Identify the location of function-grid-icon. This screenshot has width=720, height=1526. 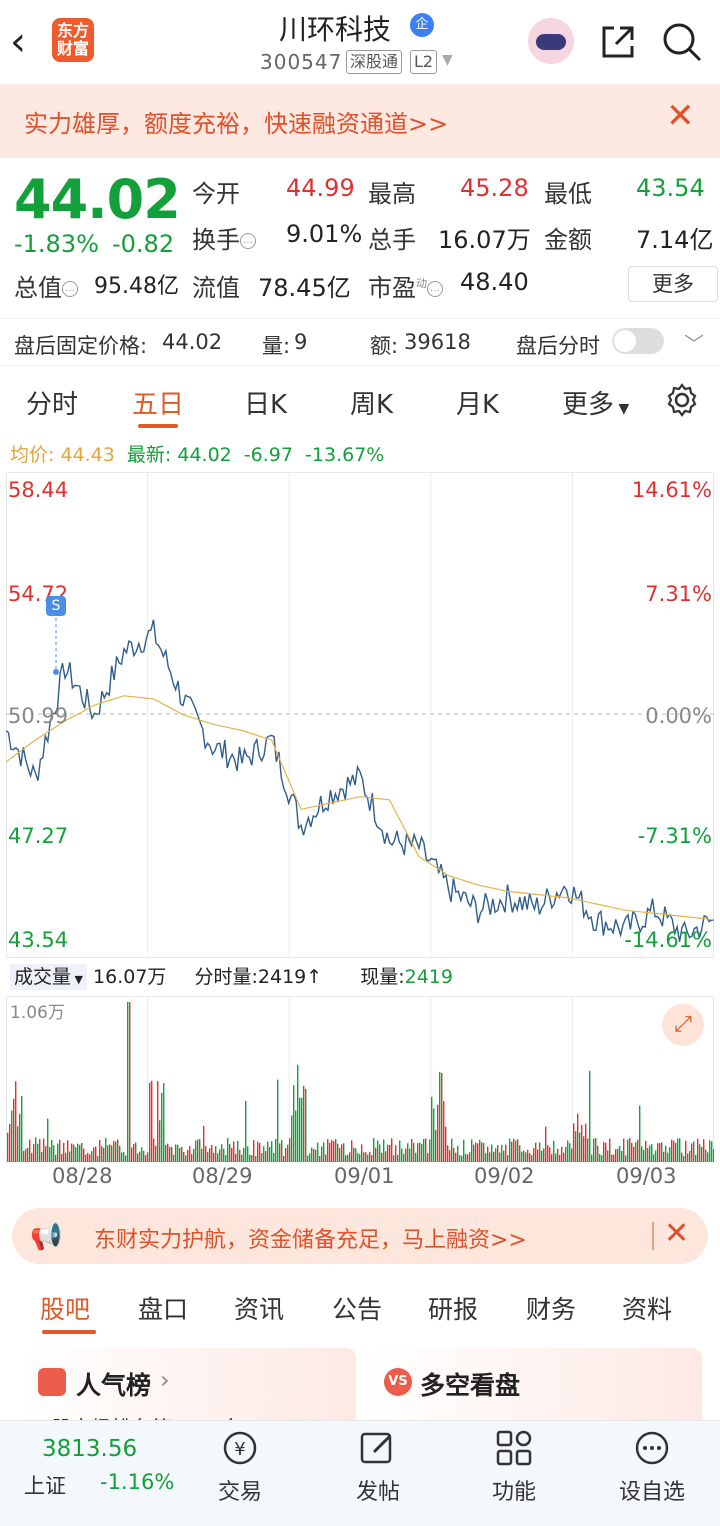
(514, 1448).